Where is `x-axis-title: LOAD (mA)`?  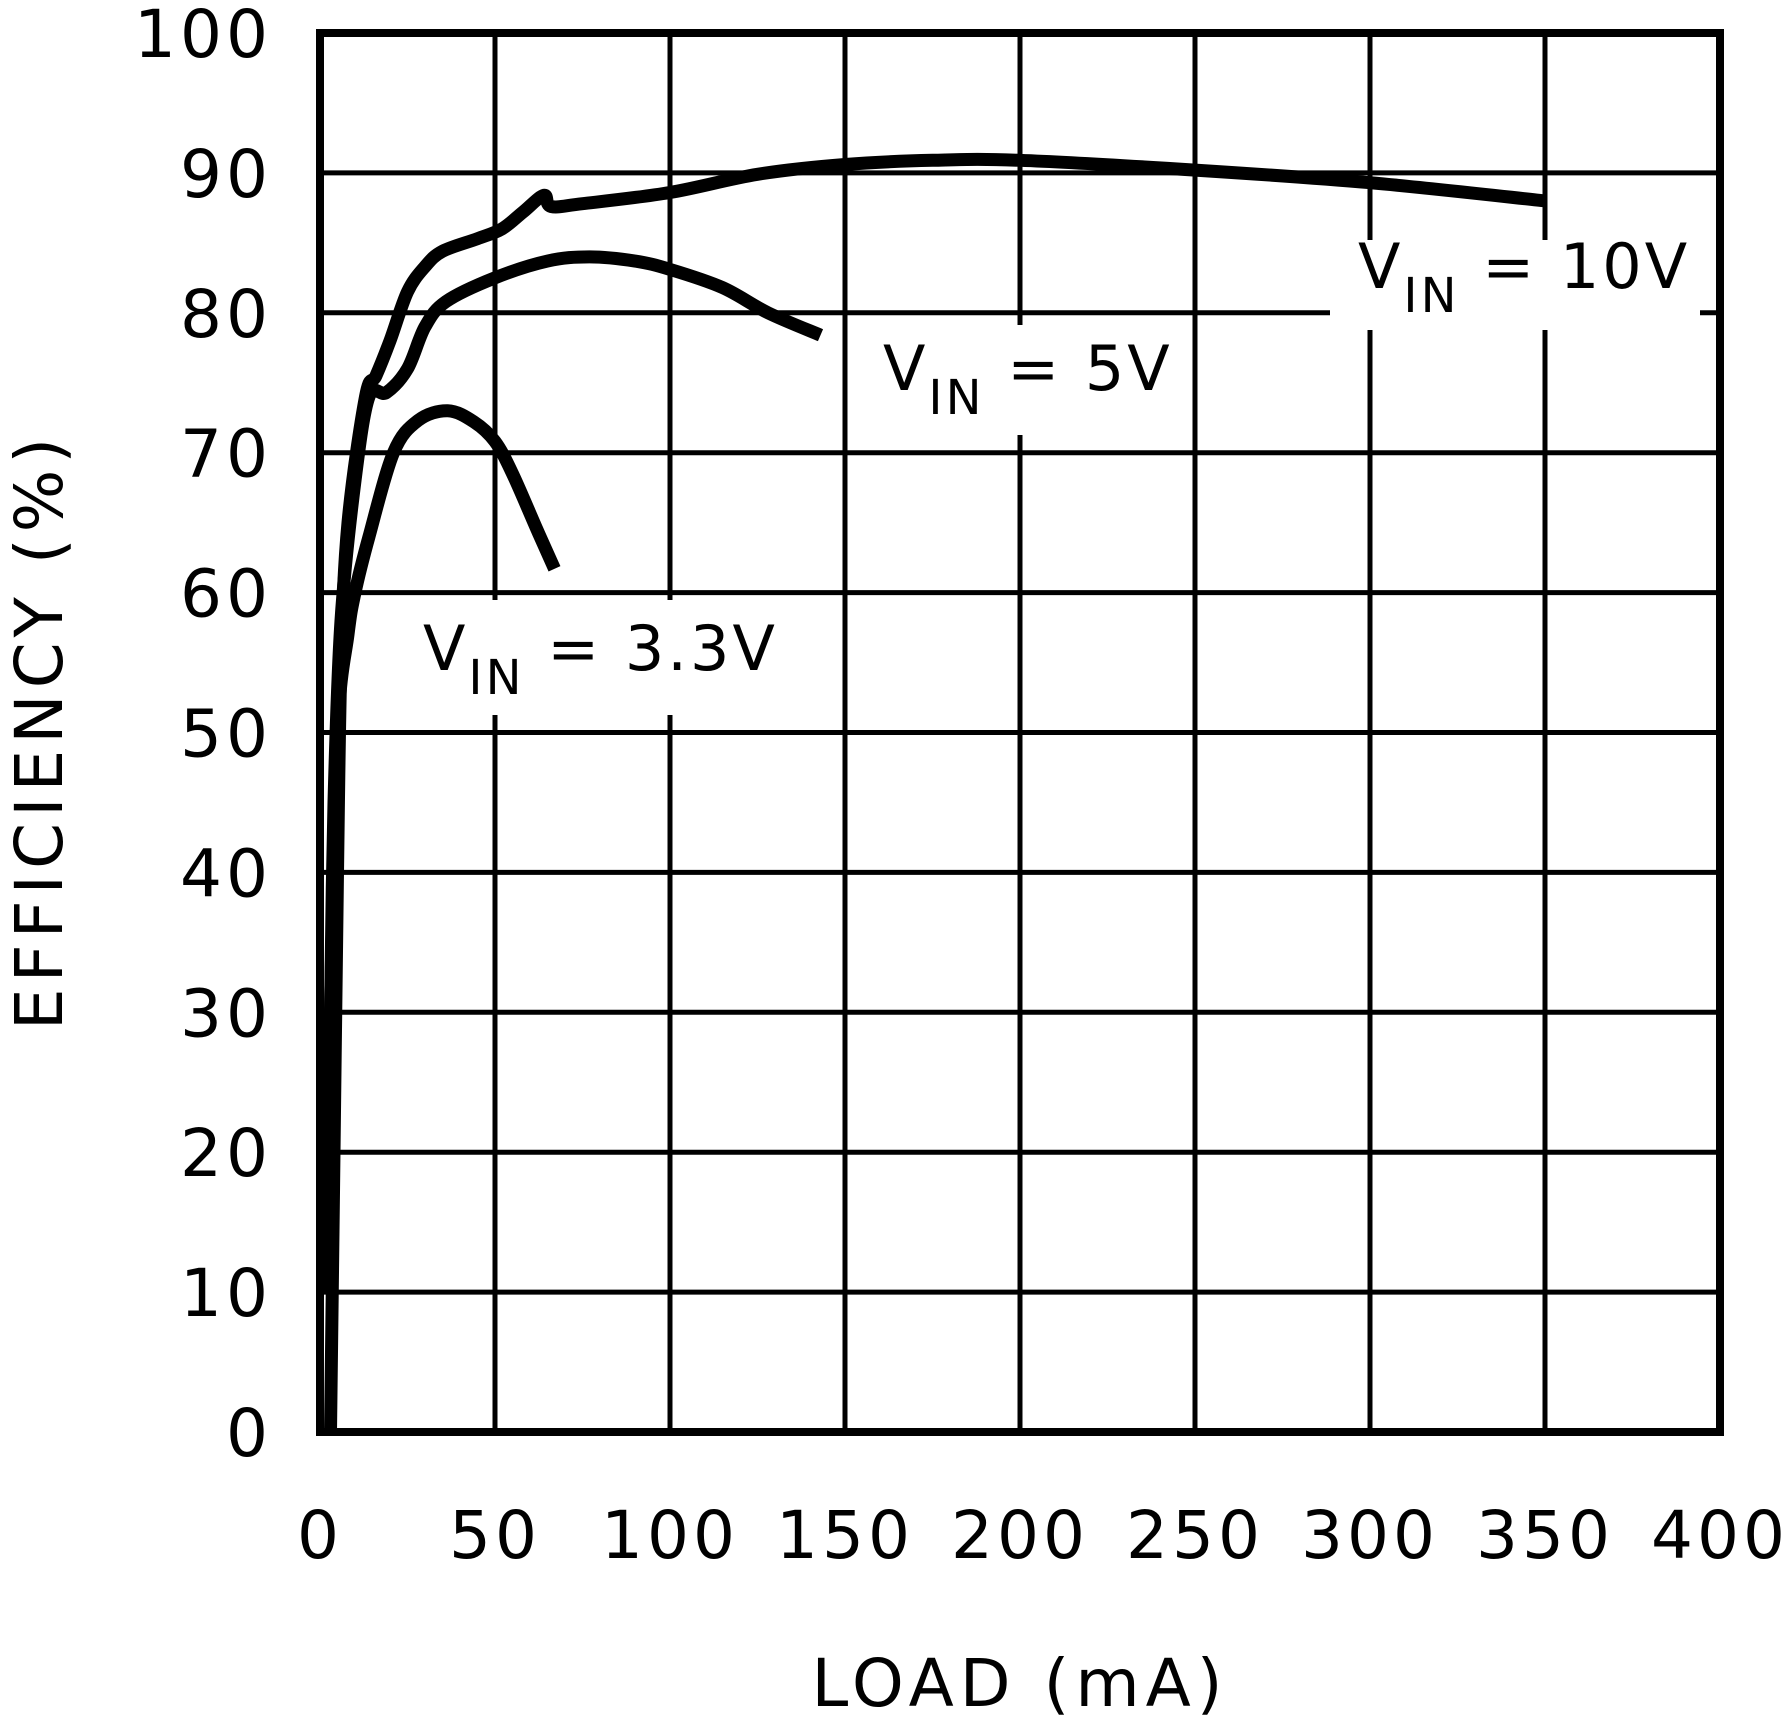
x-axis-title: LOAD (mA) is located at coordinates (1019, 1682).